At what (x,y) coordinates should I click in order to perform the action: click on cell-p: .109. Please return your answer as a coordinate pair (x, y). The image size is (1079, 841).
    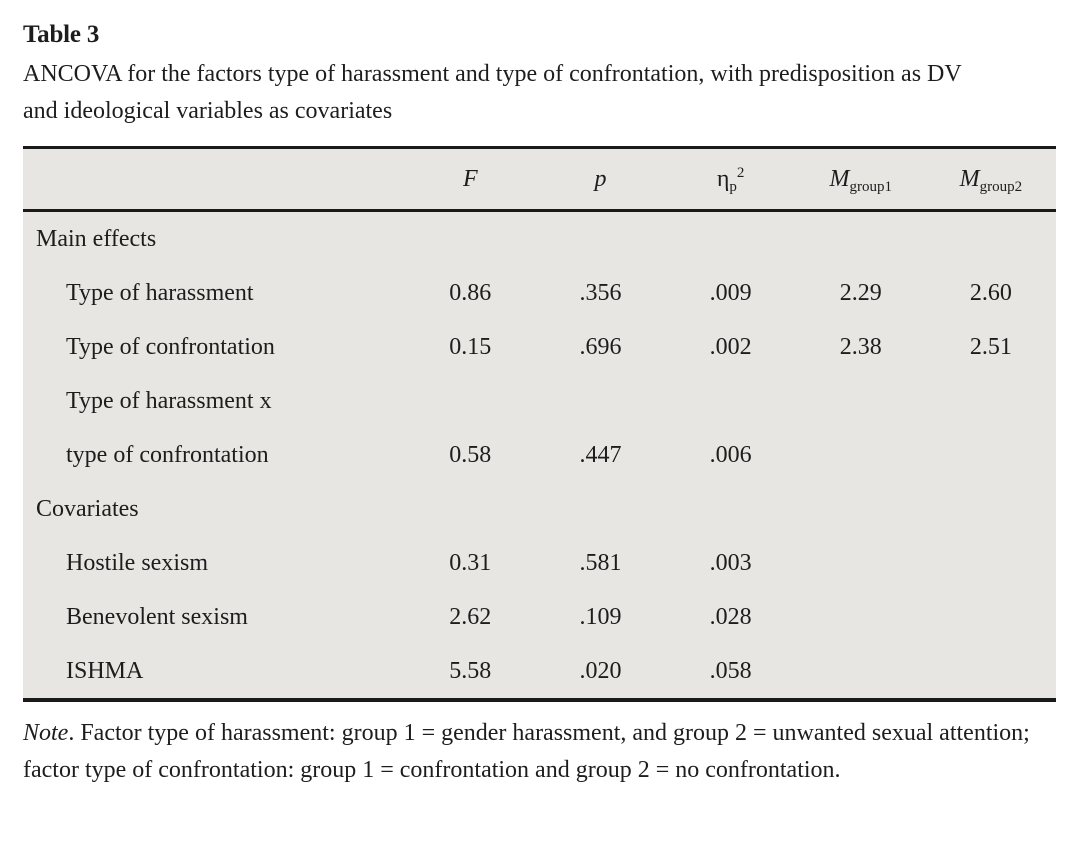
    Looking at the image, I should click on (600, 616).